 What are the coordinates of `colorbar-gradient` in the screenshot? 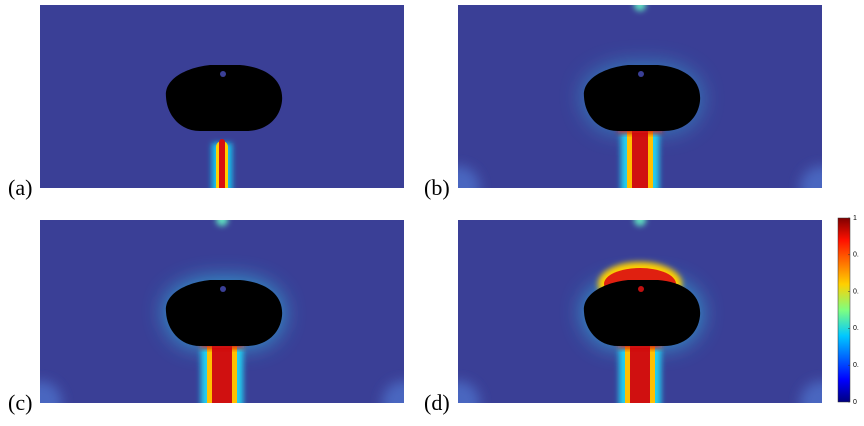 It's located at (844, 310).